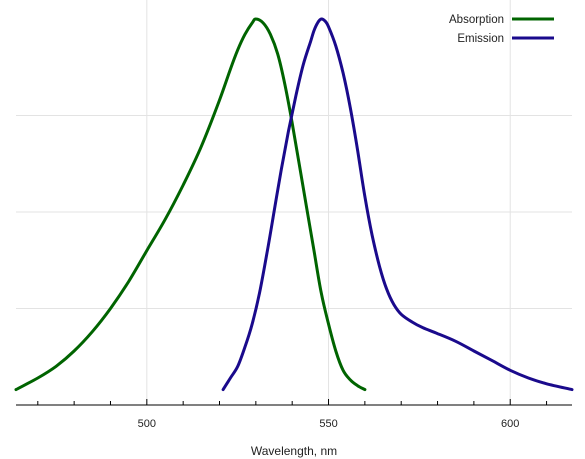 This screenshot has width=585, height=459. Describe the element at coordinates (480, 39) in the screenshot. I see `legend-label-emission: Emission` at that location.